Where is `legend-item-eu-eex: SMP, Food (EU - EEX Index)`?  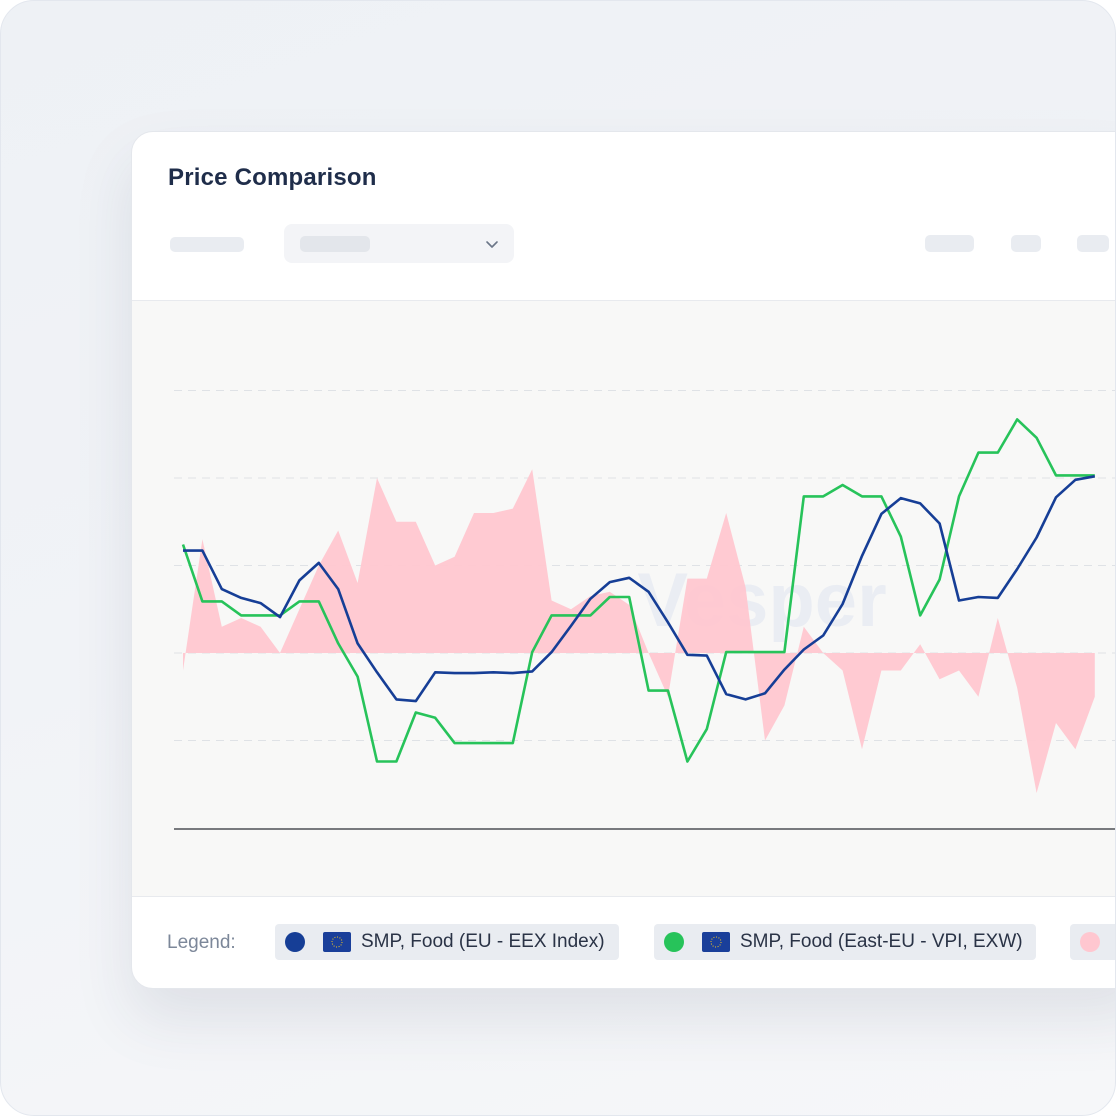
legend-item-eu-eex: SMP, Food (EU - EEX Index) is located at coordinates (447, 942).